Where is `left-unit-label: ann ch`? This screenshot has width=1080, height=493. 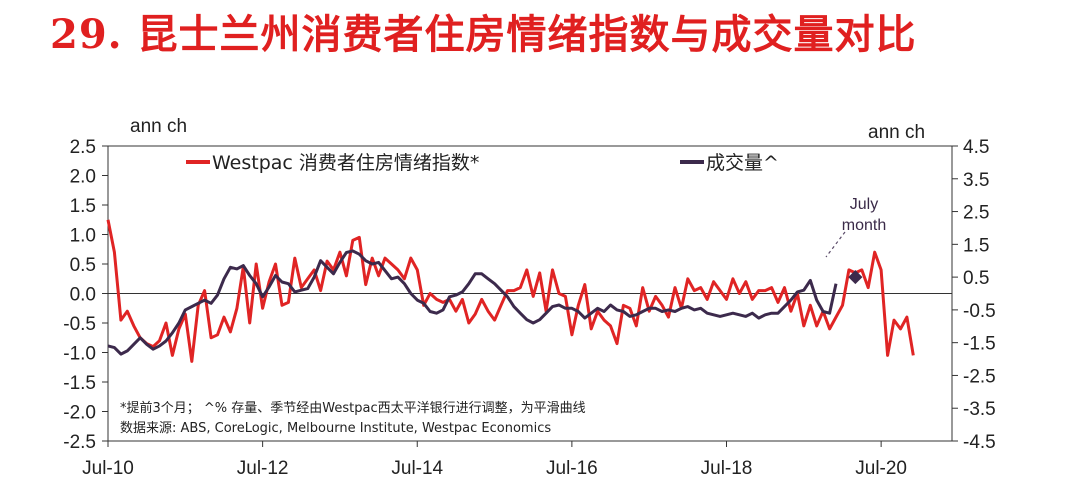
left-unit-label: ann ch is located at coordinates (158, 126).